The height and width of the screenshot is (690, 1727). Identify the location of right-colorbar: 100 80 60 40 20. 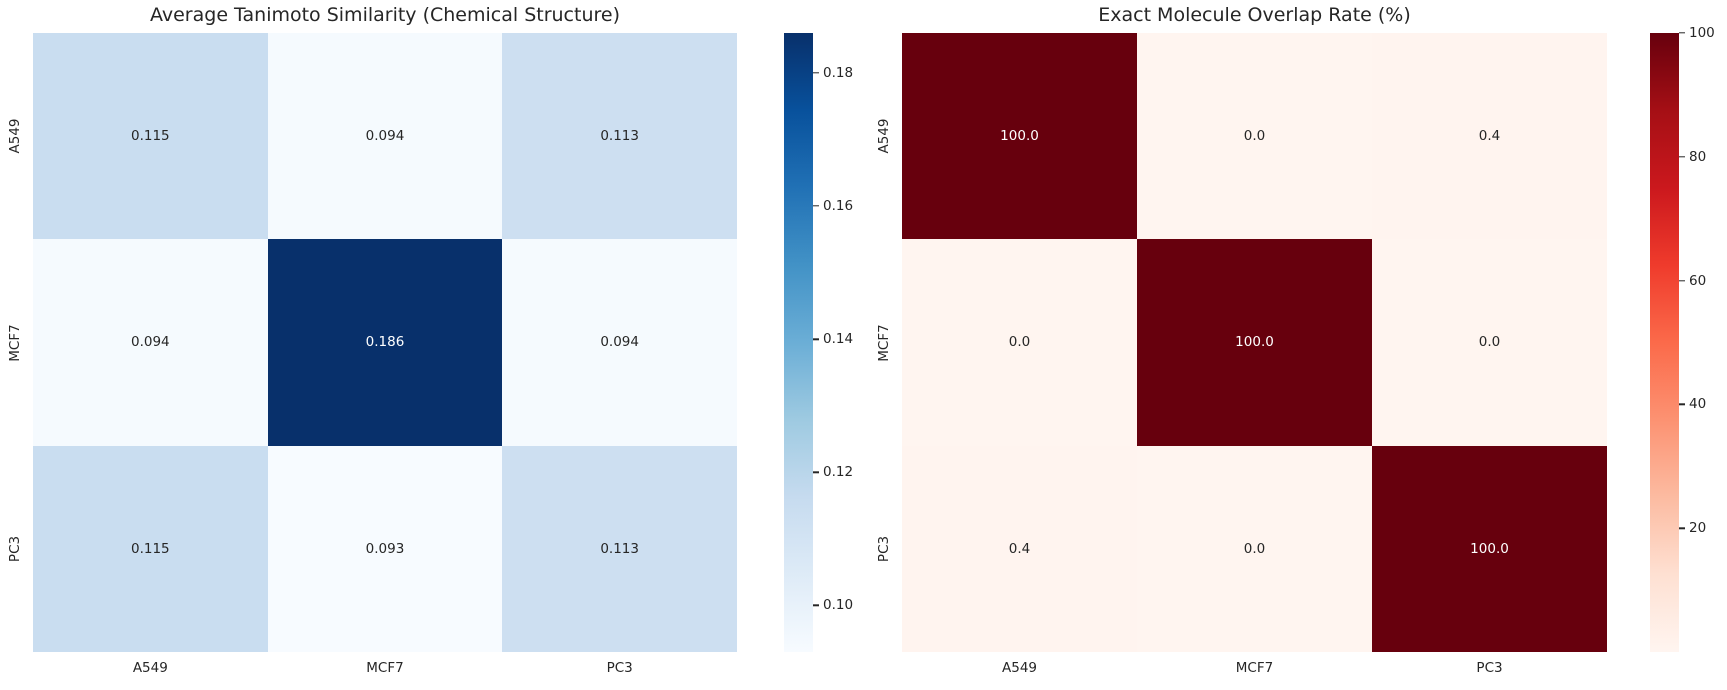
(1682, 338).